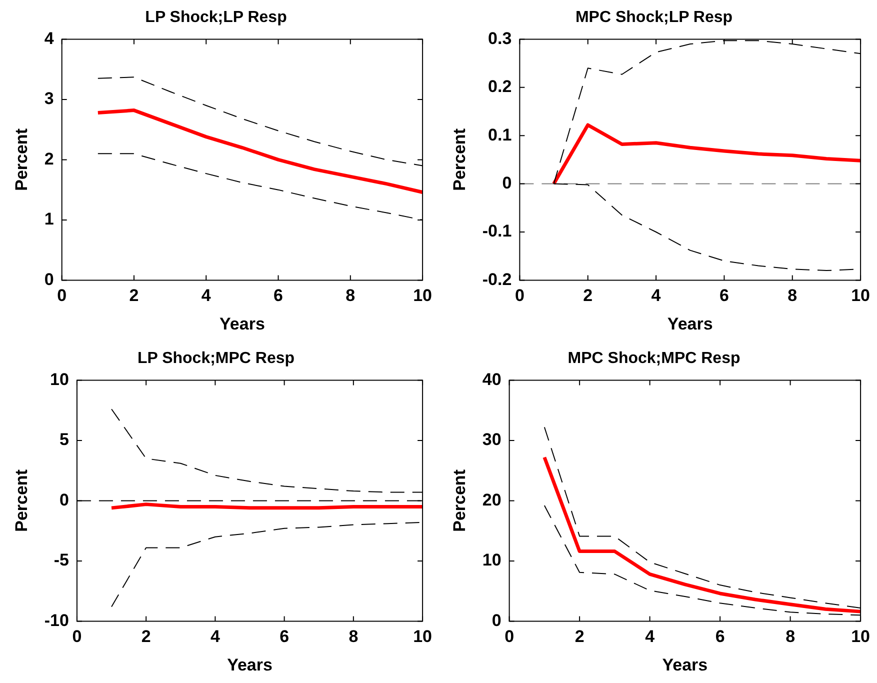  What do you see at coordinates (64, 440) in the screenshot?
I see `y-tick-label: 5` at bounding box center [64, 440].